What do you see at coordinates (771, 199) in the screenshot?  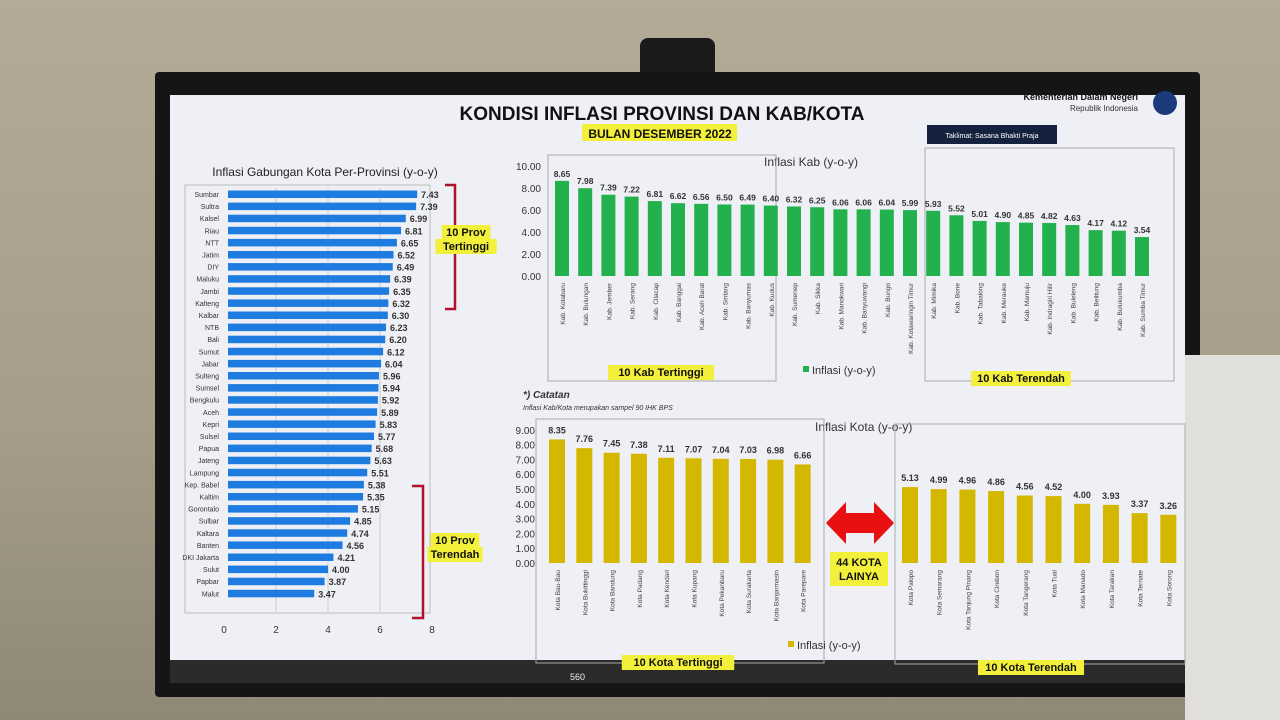 I see `data-label: 6.40` at bounding box center [771, 199].